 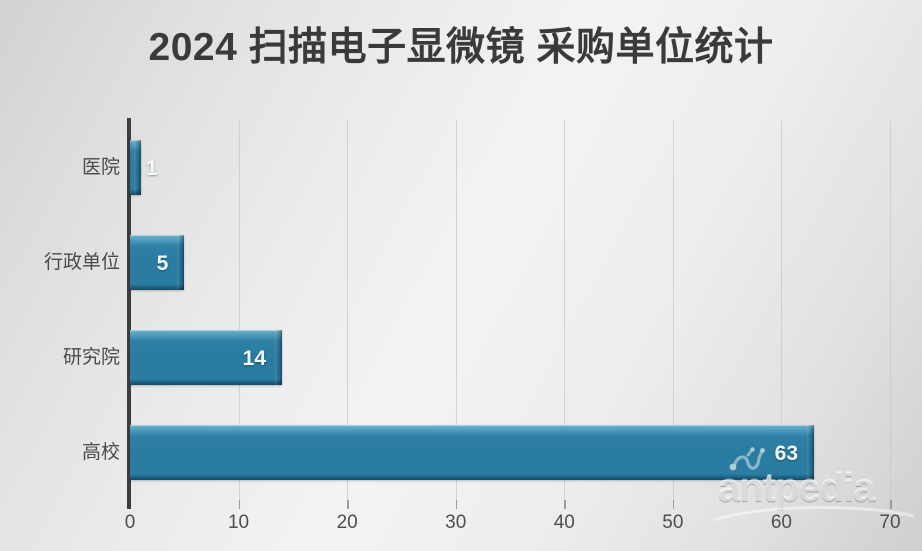 I want to click on value-axis-line, so click(x=129, y=310).